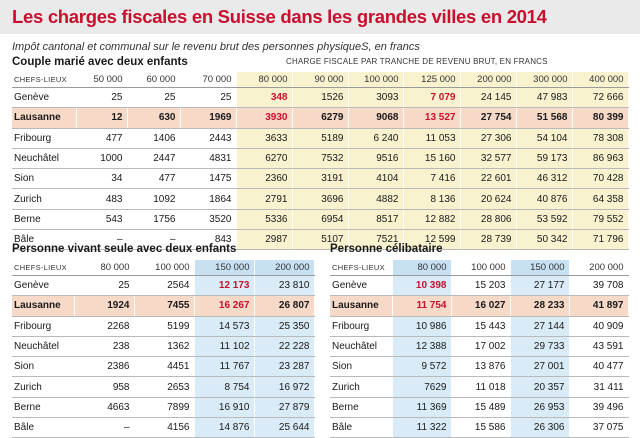 The width and height of the screenshot is (640, 438). I want to click on tax-value-cell: 25 350, so click(284, 326).